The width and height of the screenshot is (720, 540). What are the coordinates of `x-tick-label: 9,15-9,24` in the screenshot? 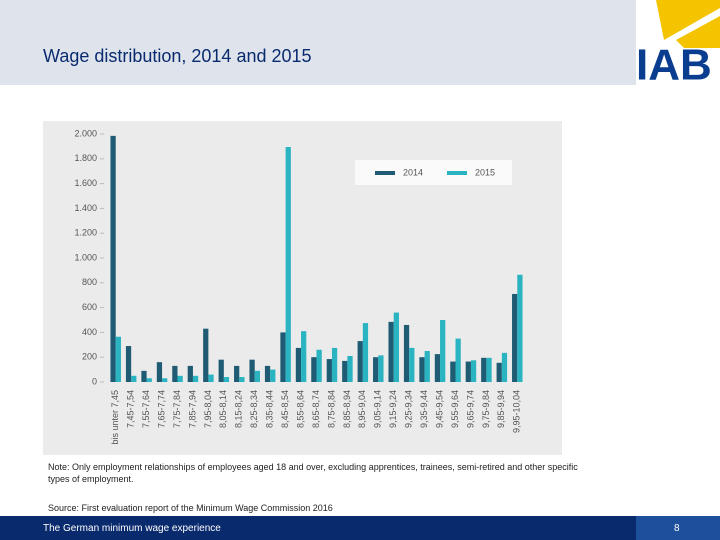 It's located at (393, 409).